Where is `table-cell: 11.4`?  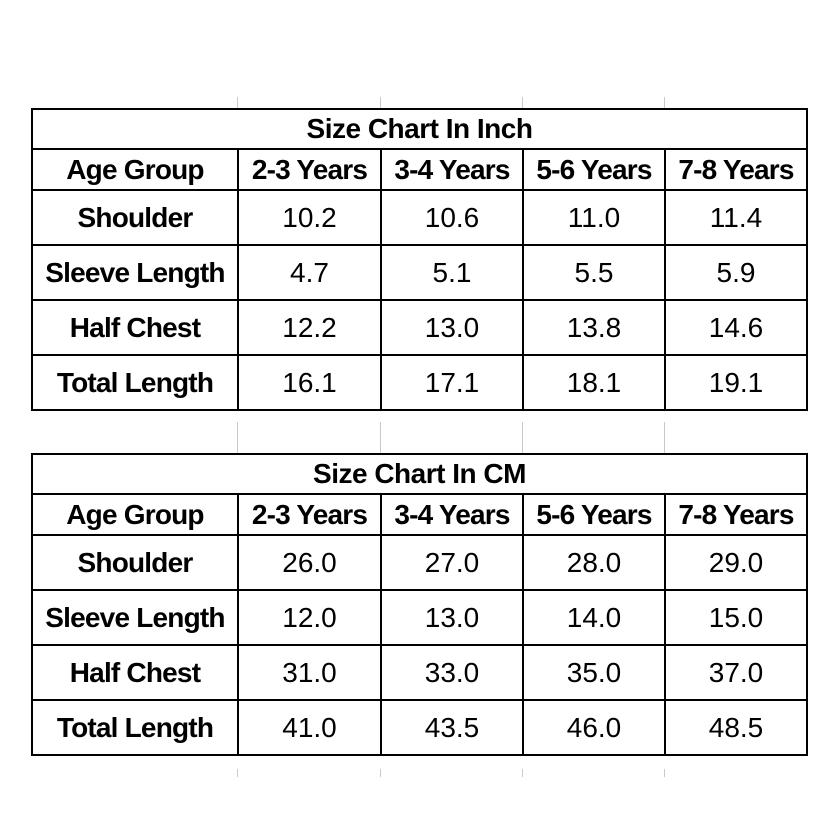 table-cell: 11.4 is located at coordinates (736, 217).